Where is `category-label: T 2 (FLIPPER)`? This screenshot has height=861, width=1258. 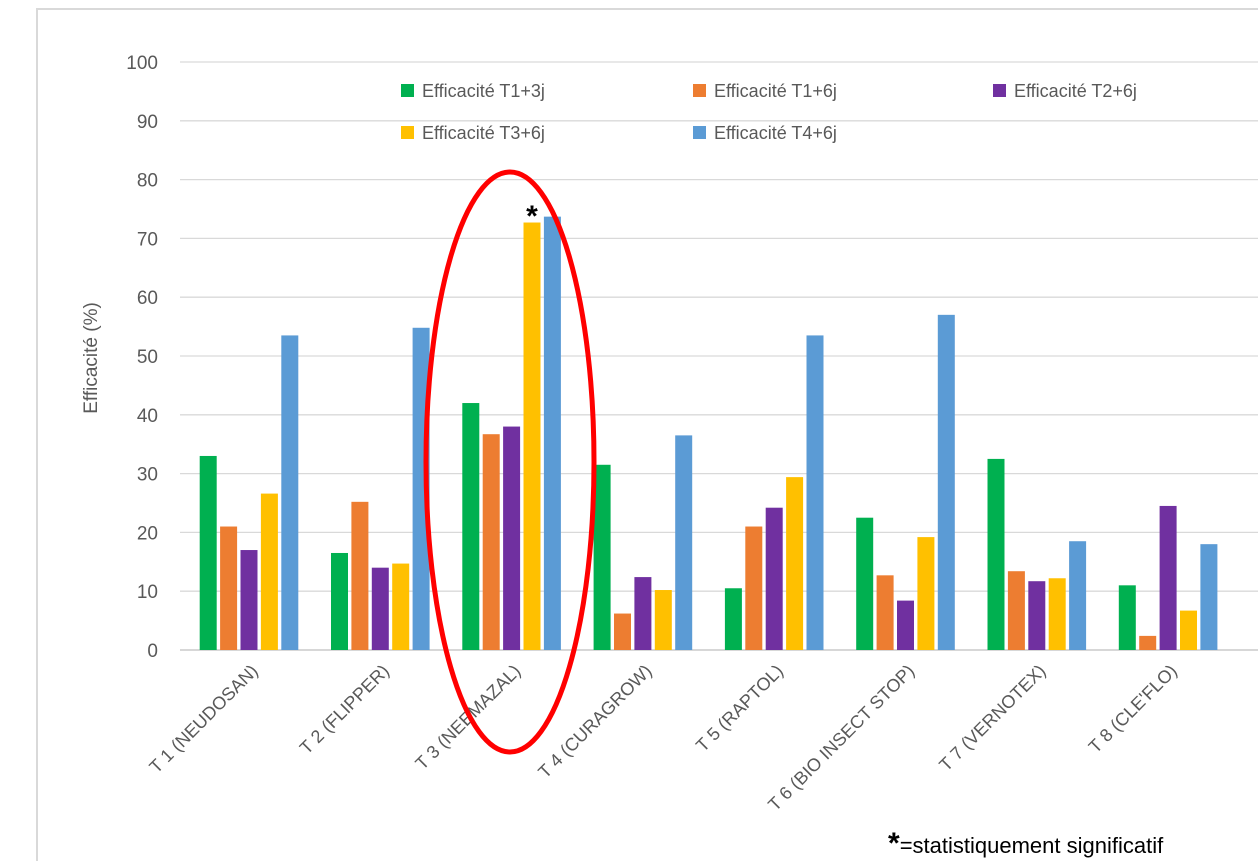
category-label: T 2 (FLIPPER) is located at coordinates (344, 709).